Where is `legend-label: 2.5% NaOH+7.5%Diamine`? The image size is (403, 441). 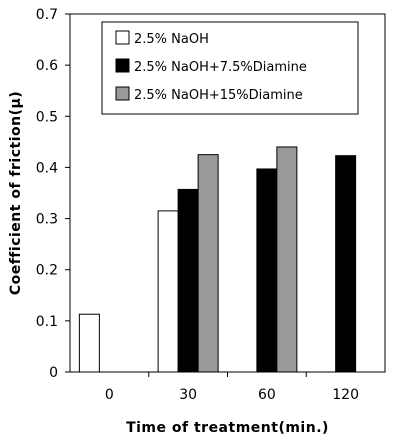
legend-label: 2.5% NaOH+7.5%Diamine is located at coordinates (220, 67).